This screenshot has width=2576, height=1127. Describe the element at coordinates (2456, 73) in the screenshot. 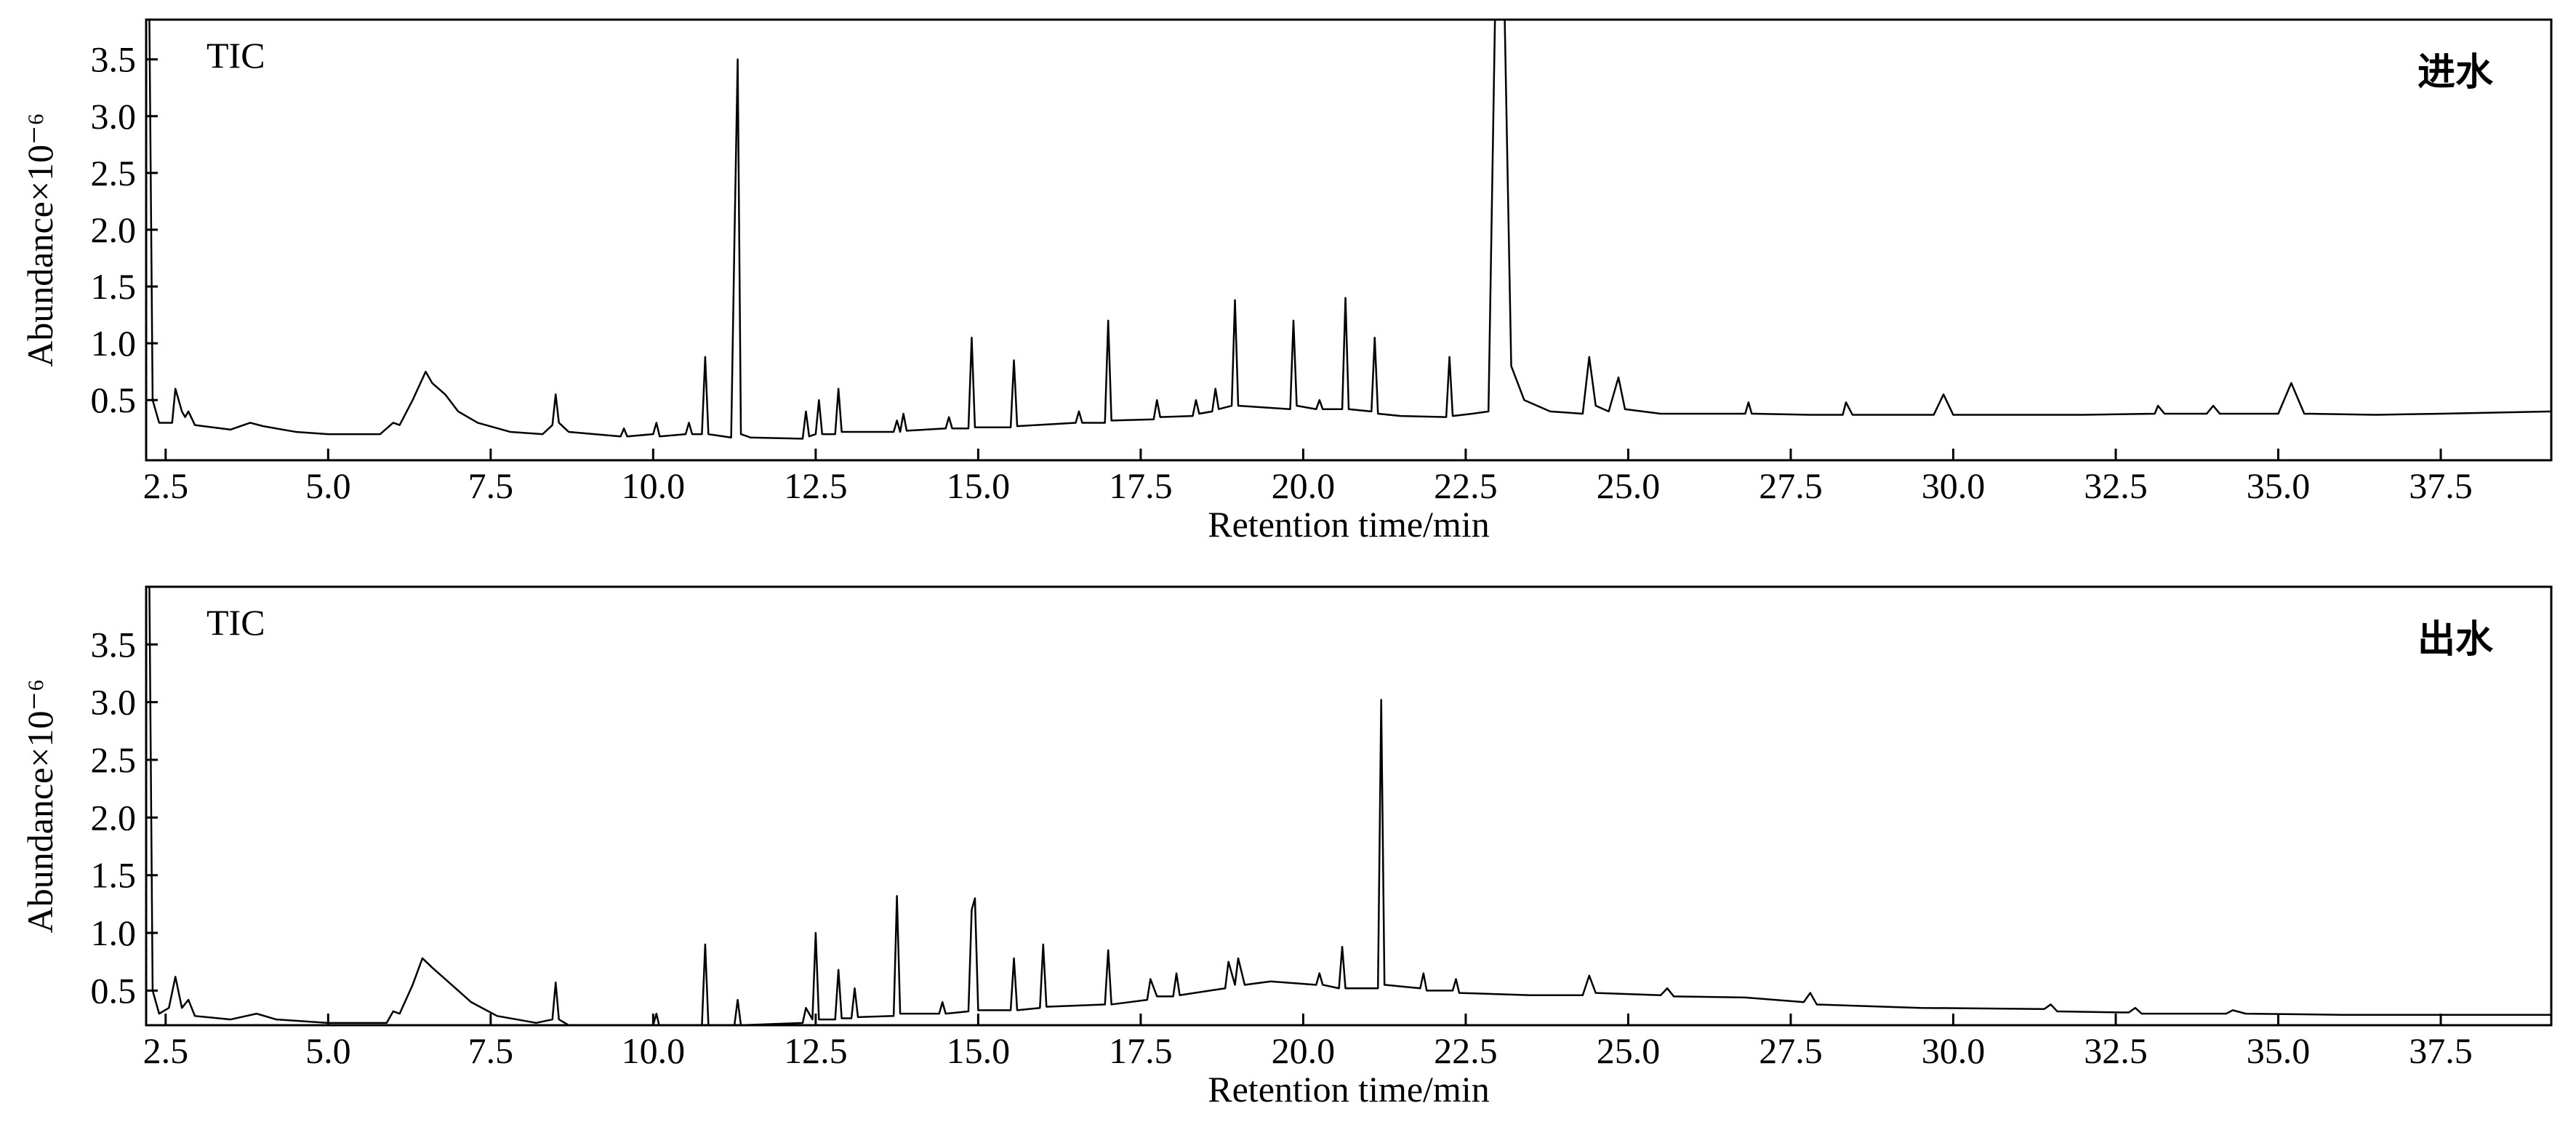

I see `sample-label: 进水` at that location.